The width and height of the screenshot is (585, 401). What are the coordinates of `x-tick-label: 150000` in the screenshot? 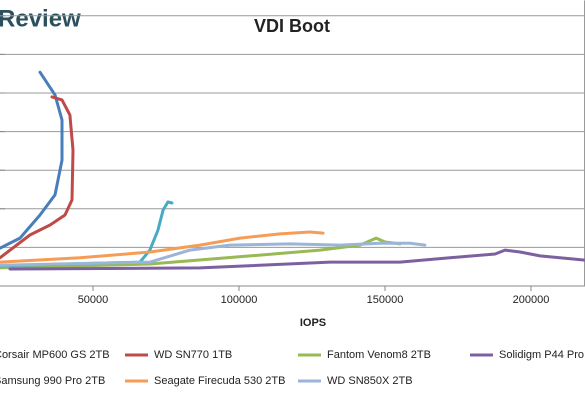 It's located at (385, 300).